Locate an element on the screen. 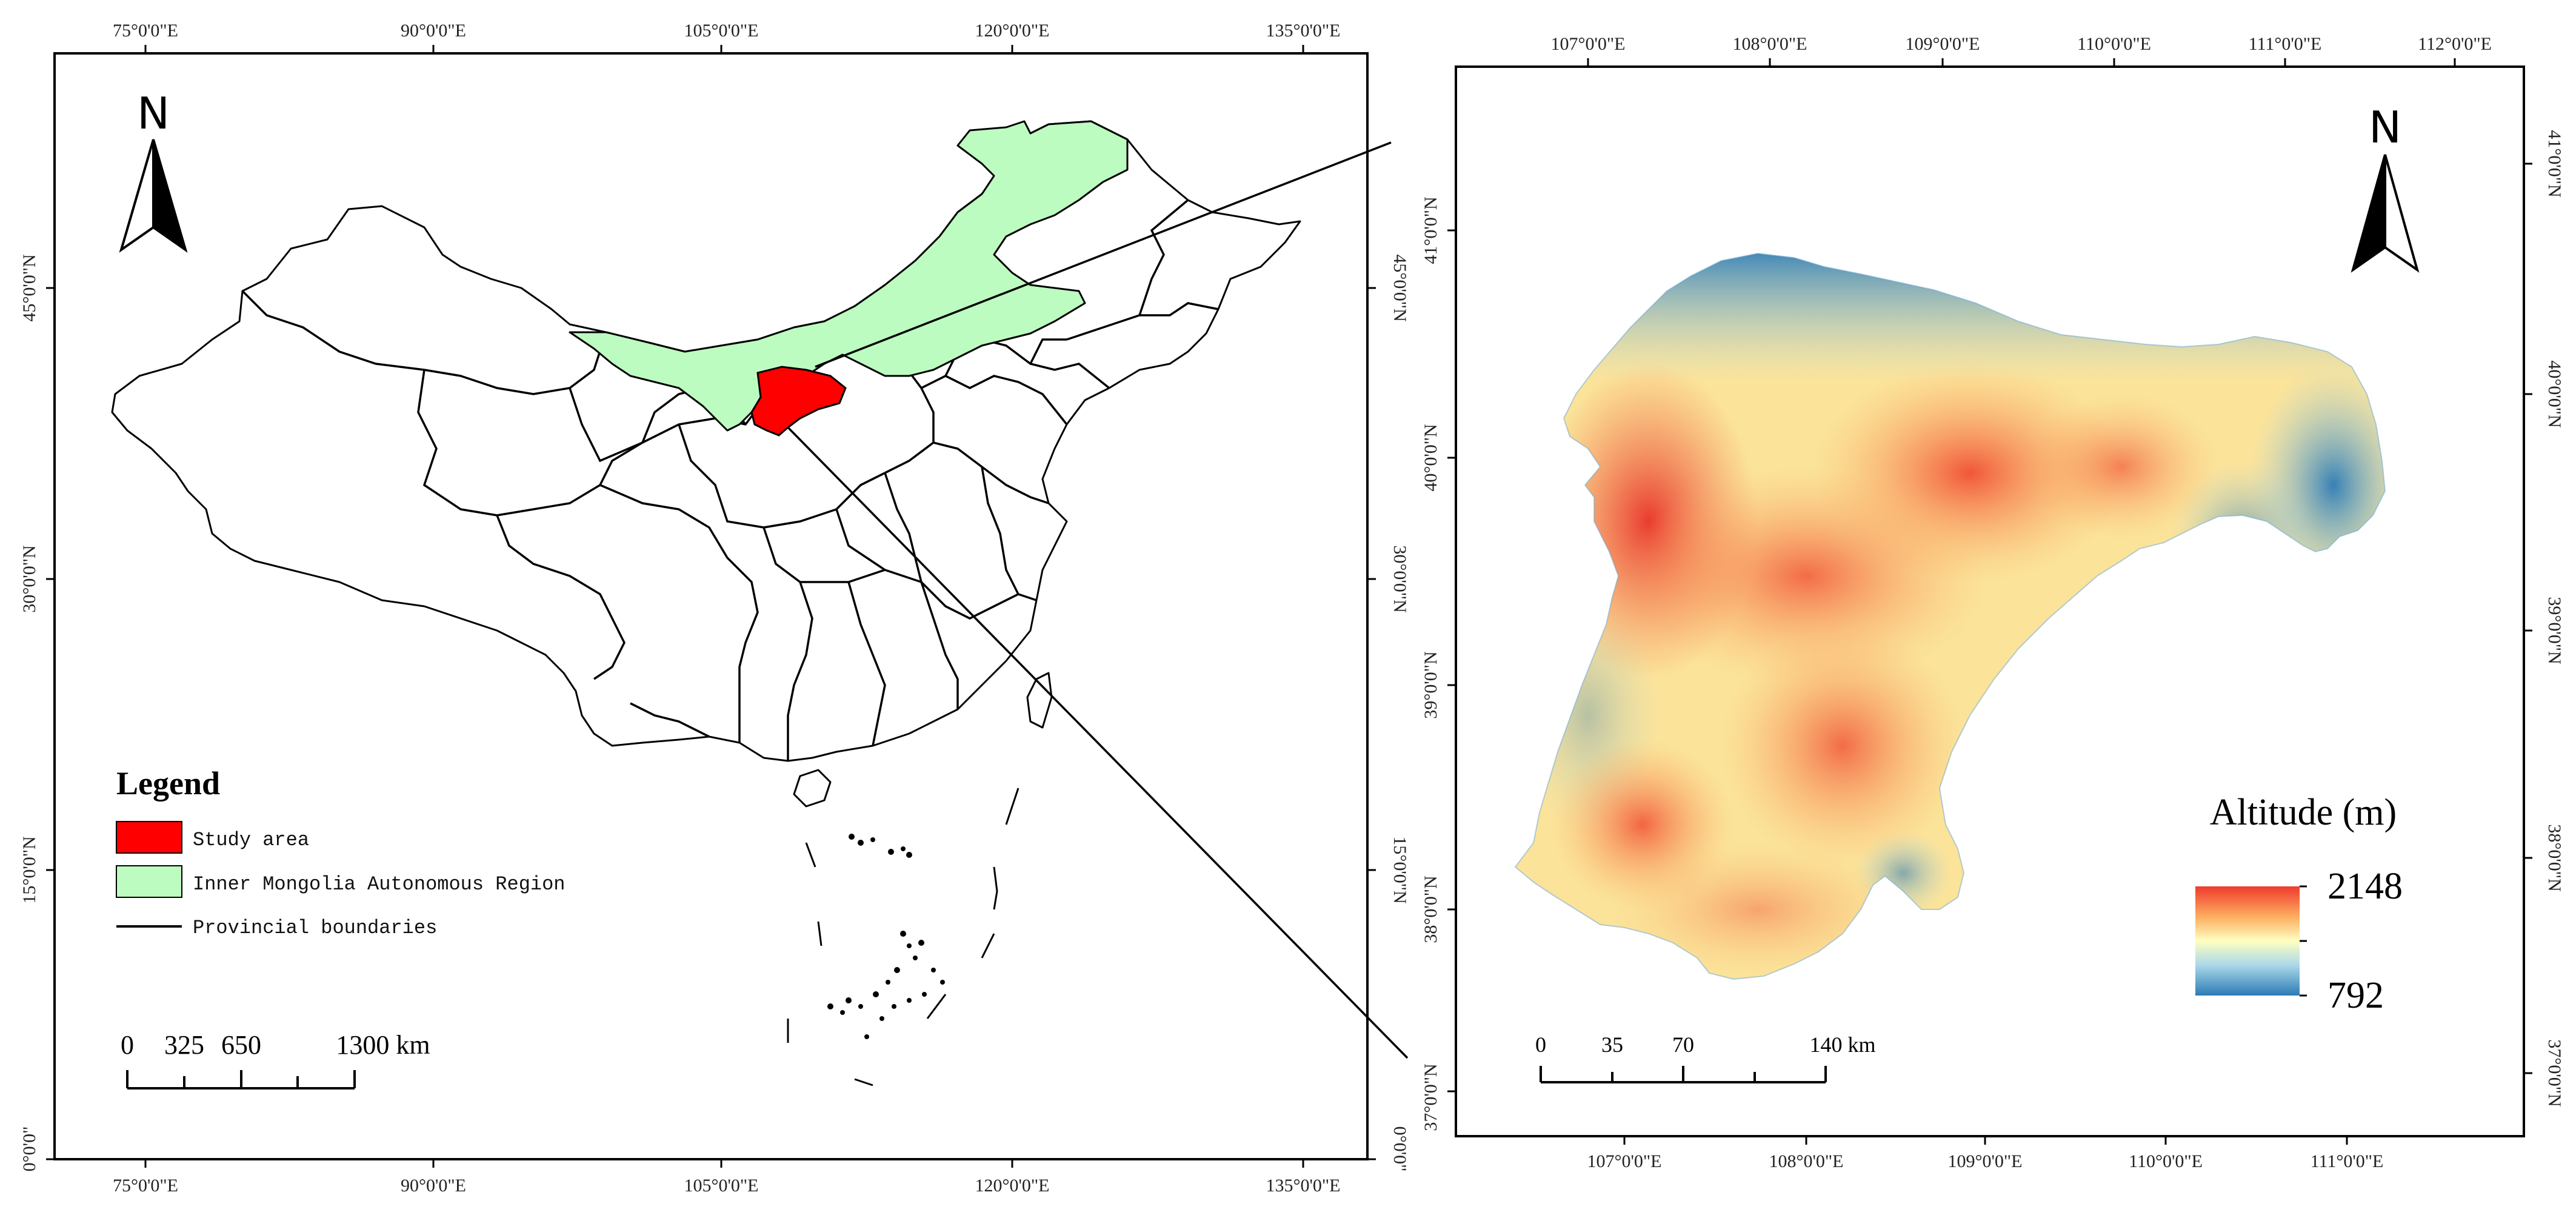  overview-bottom-lon-label: 120°0'0"E is located at coordinates (1013, 1186).